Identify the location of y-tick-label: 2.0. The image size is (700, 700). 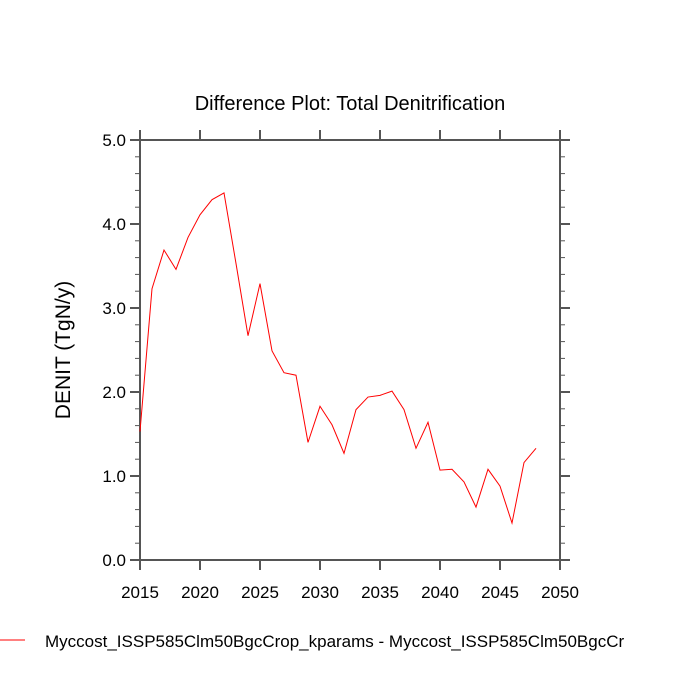
(114, 392).